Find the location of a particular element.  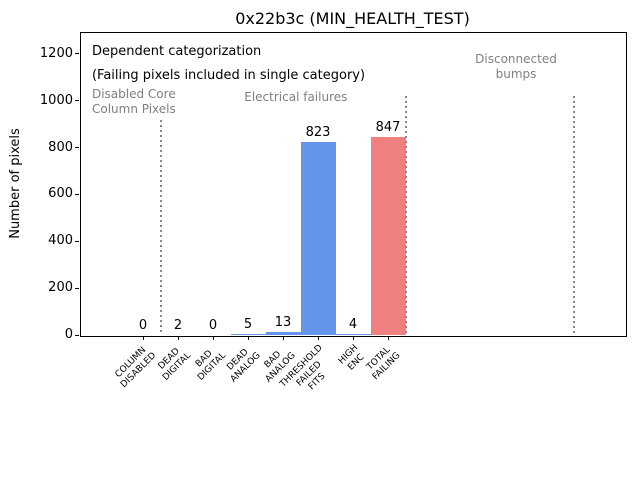

y-tick-label: 400 is located at coordinates (60, 241).